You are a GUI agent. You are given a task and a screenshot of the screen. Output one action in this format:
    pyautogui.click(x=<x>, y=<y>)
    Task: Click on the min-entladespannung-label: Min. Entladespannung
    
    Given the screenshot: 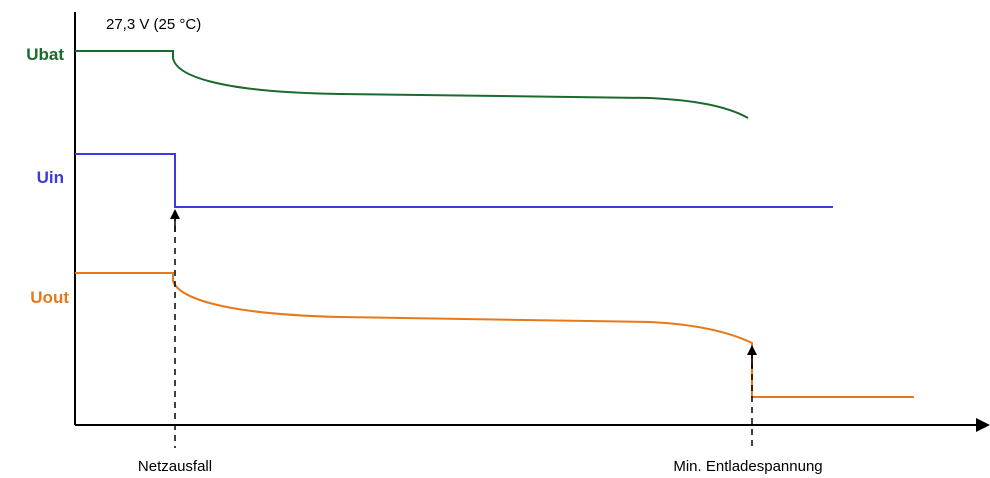 What is the action you would take?
    pyautogui.click(x=747, y=466)
    